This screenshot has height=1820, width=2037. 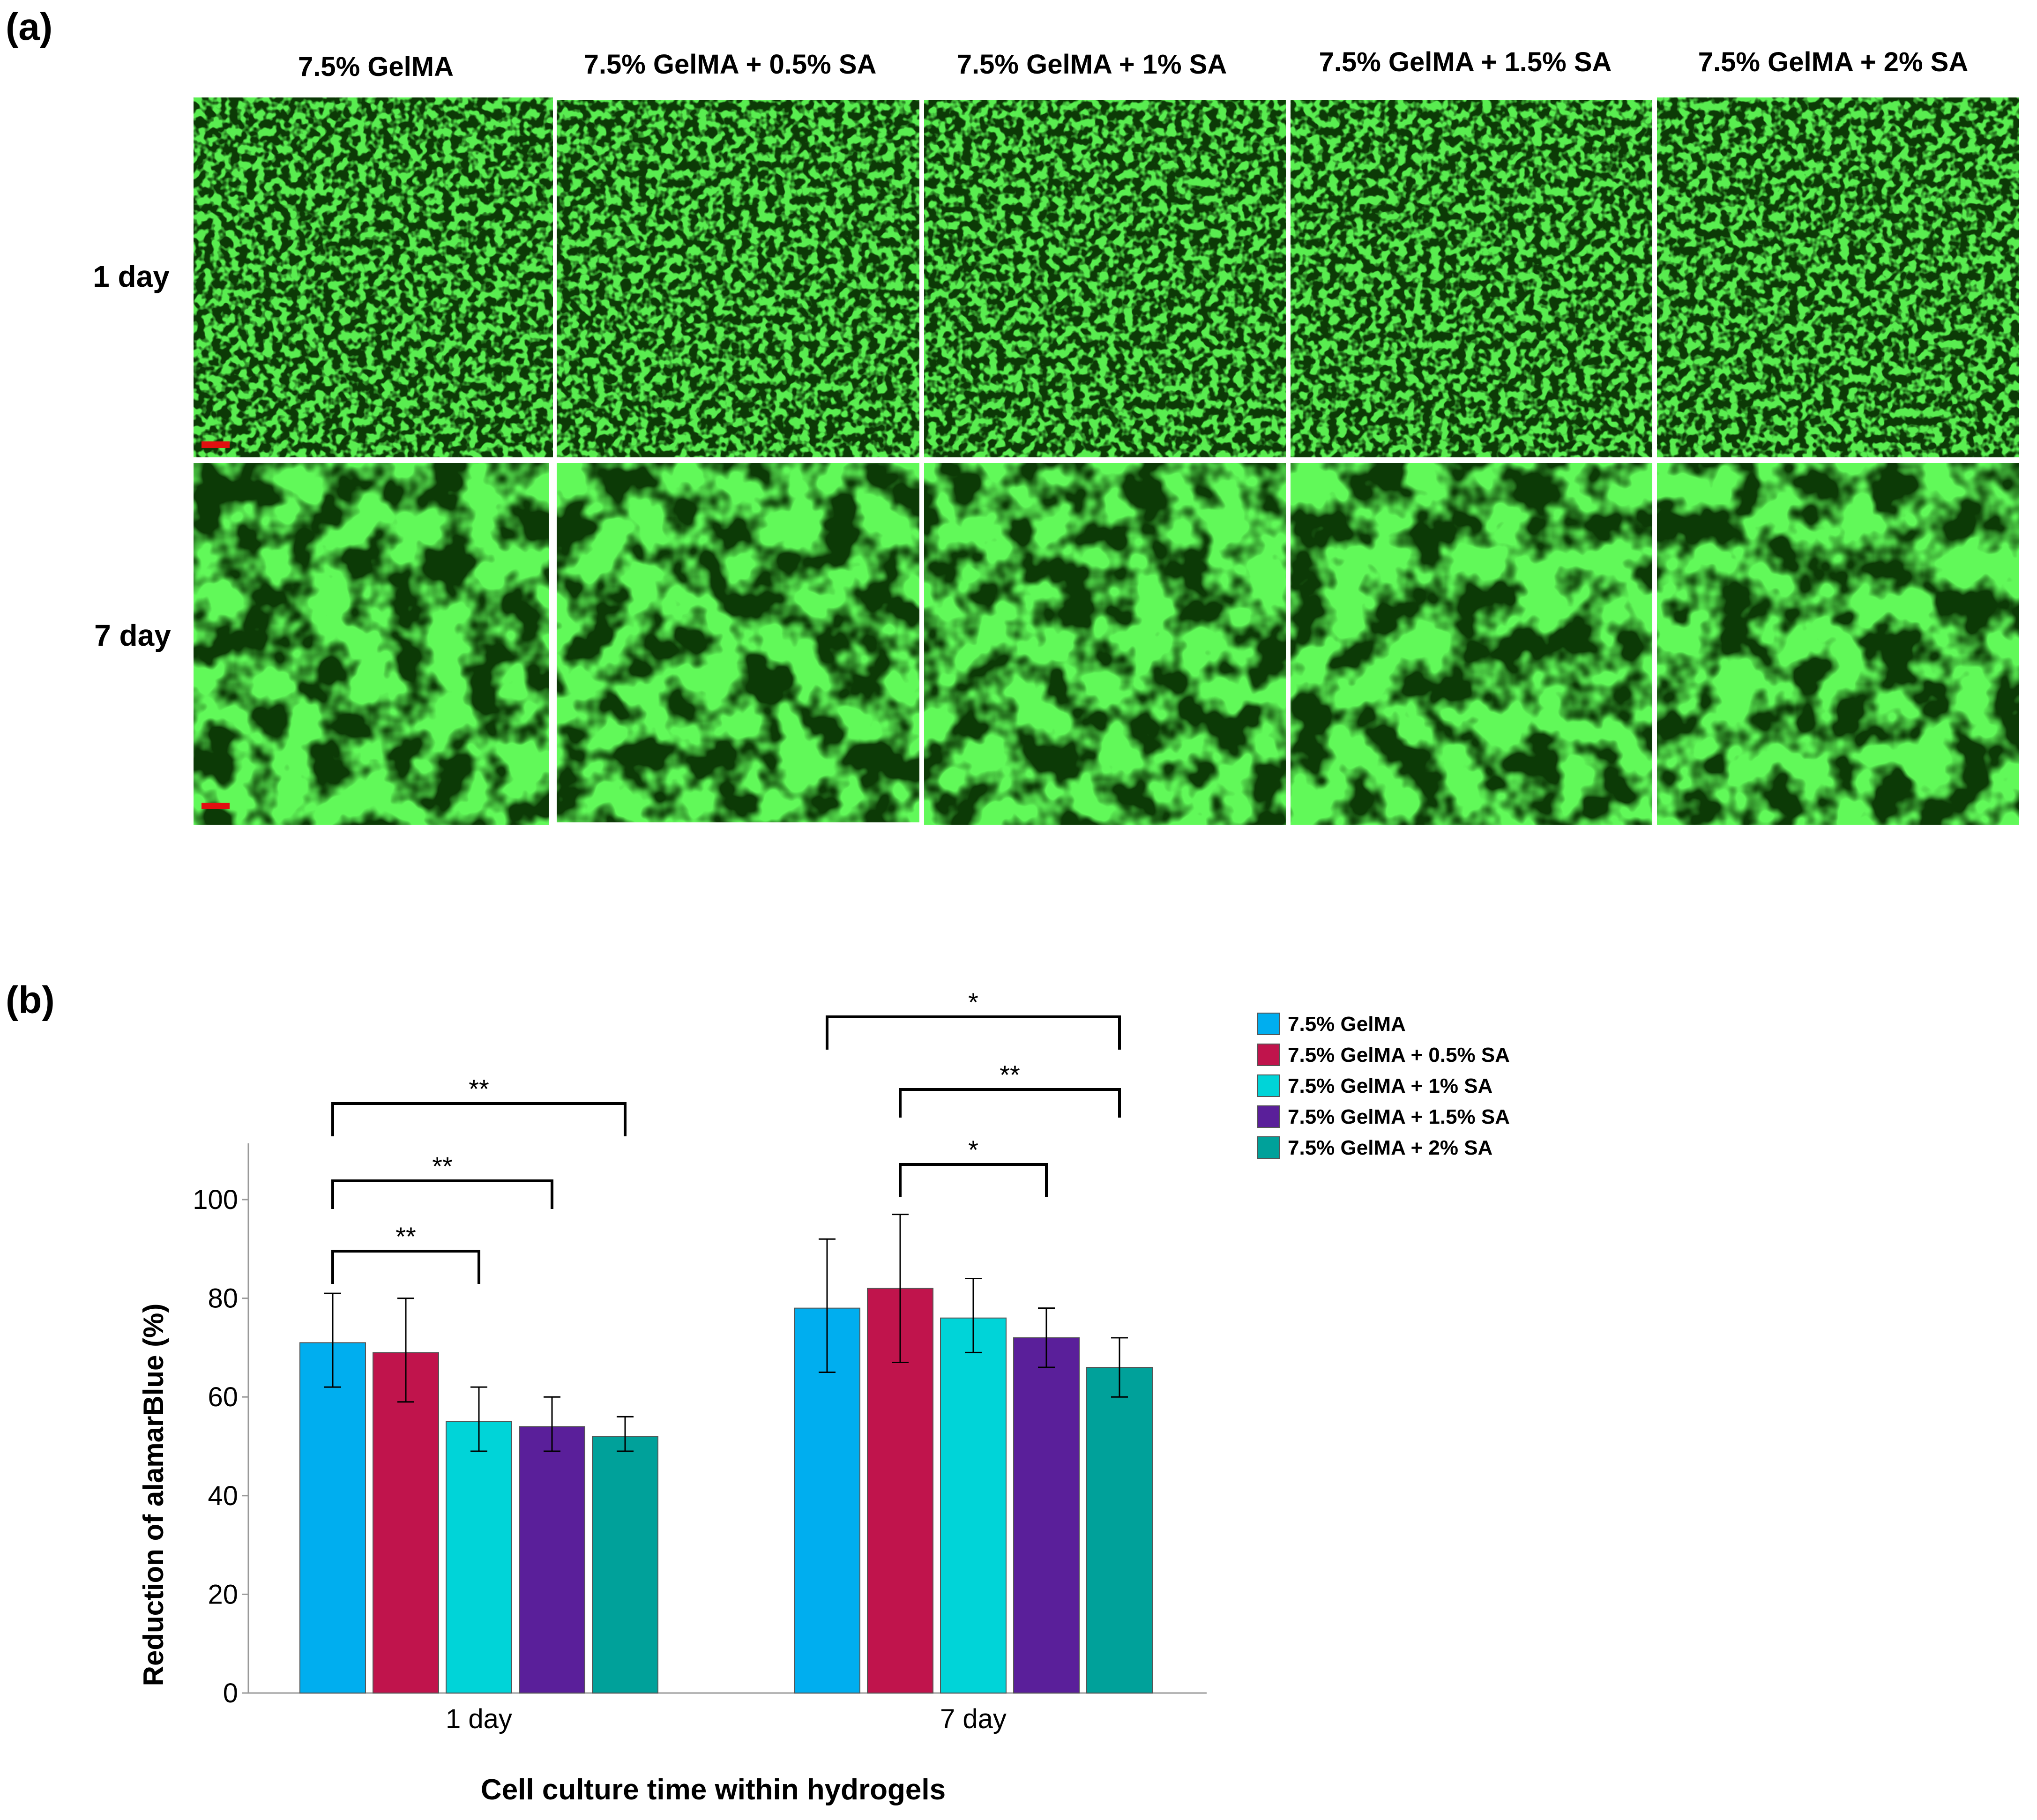 I want to click on scale-bar-7day, so click(x=216, y=806).